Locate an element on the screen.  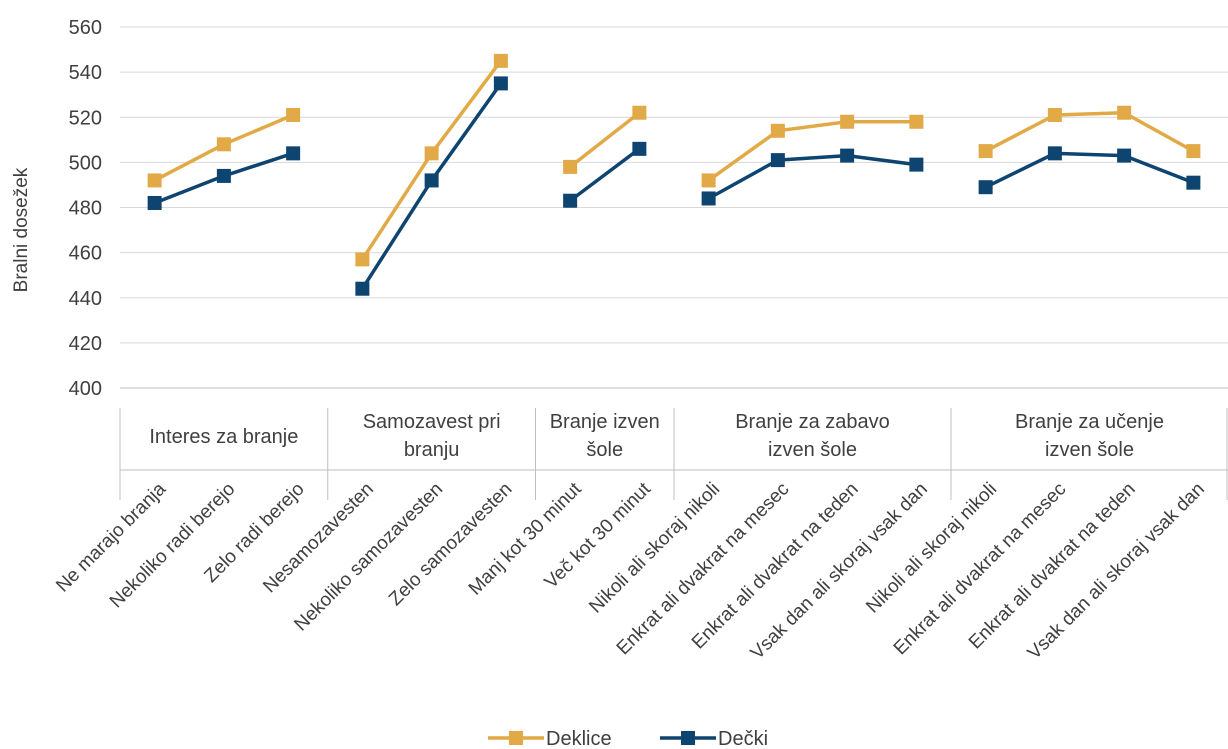
y-tick-label: 440 is located at coordinates (85, 299).